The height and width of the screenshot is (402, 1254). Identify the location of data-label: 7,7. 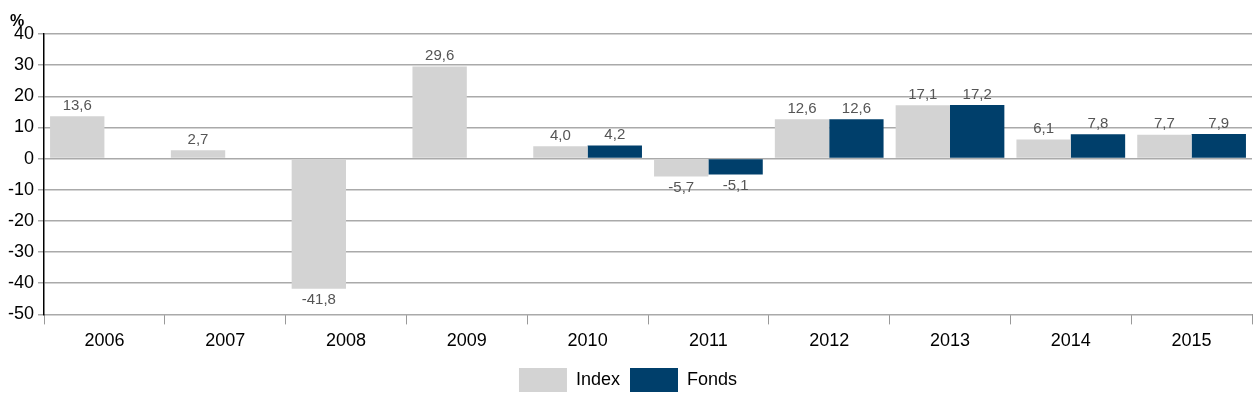
(1164, 123).